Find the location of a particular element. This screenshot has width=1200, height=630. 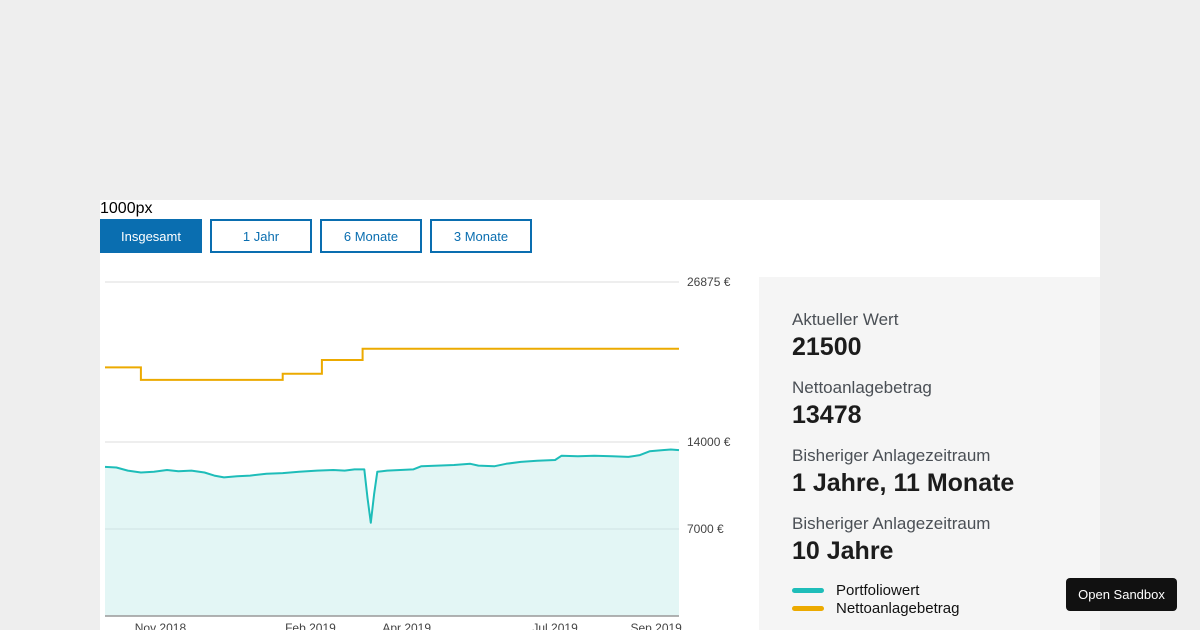

legend-label: Nettoanlagebetrag is located at coordinates (898, 608).